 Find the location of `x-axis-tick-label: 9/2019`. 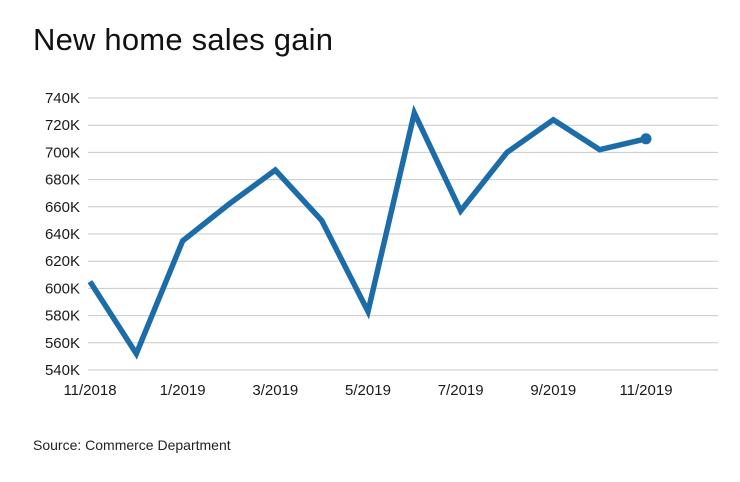

x-axis-tick-label: 9/2019 is located at coordinates (553, 390).